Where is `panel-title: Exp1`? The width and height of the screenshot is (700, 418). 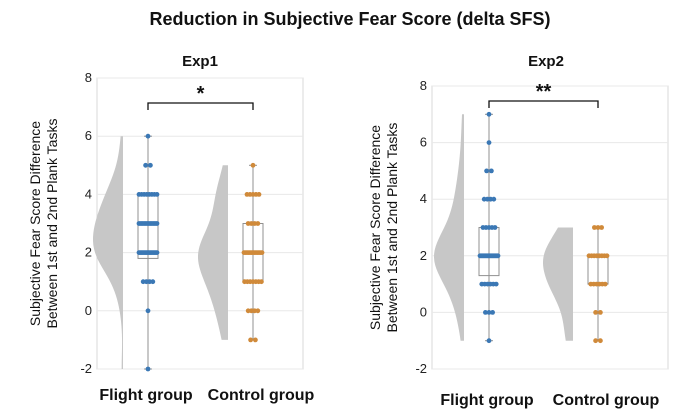
panel-title: Exp1 is located at coordinates (200, 61).